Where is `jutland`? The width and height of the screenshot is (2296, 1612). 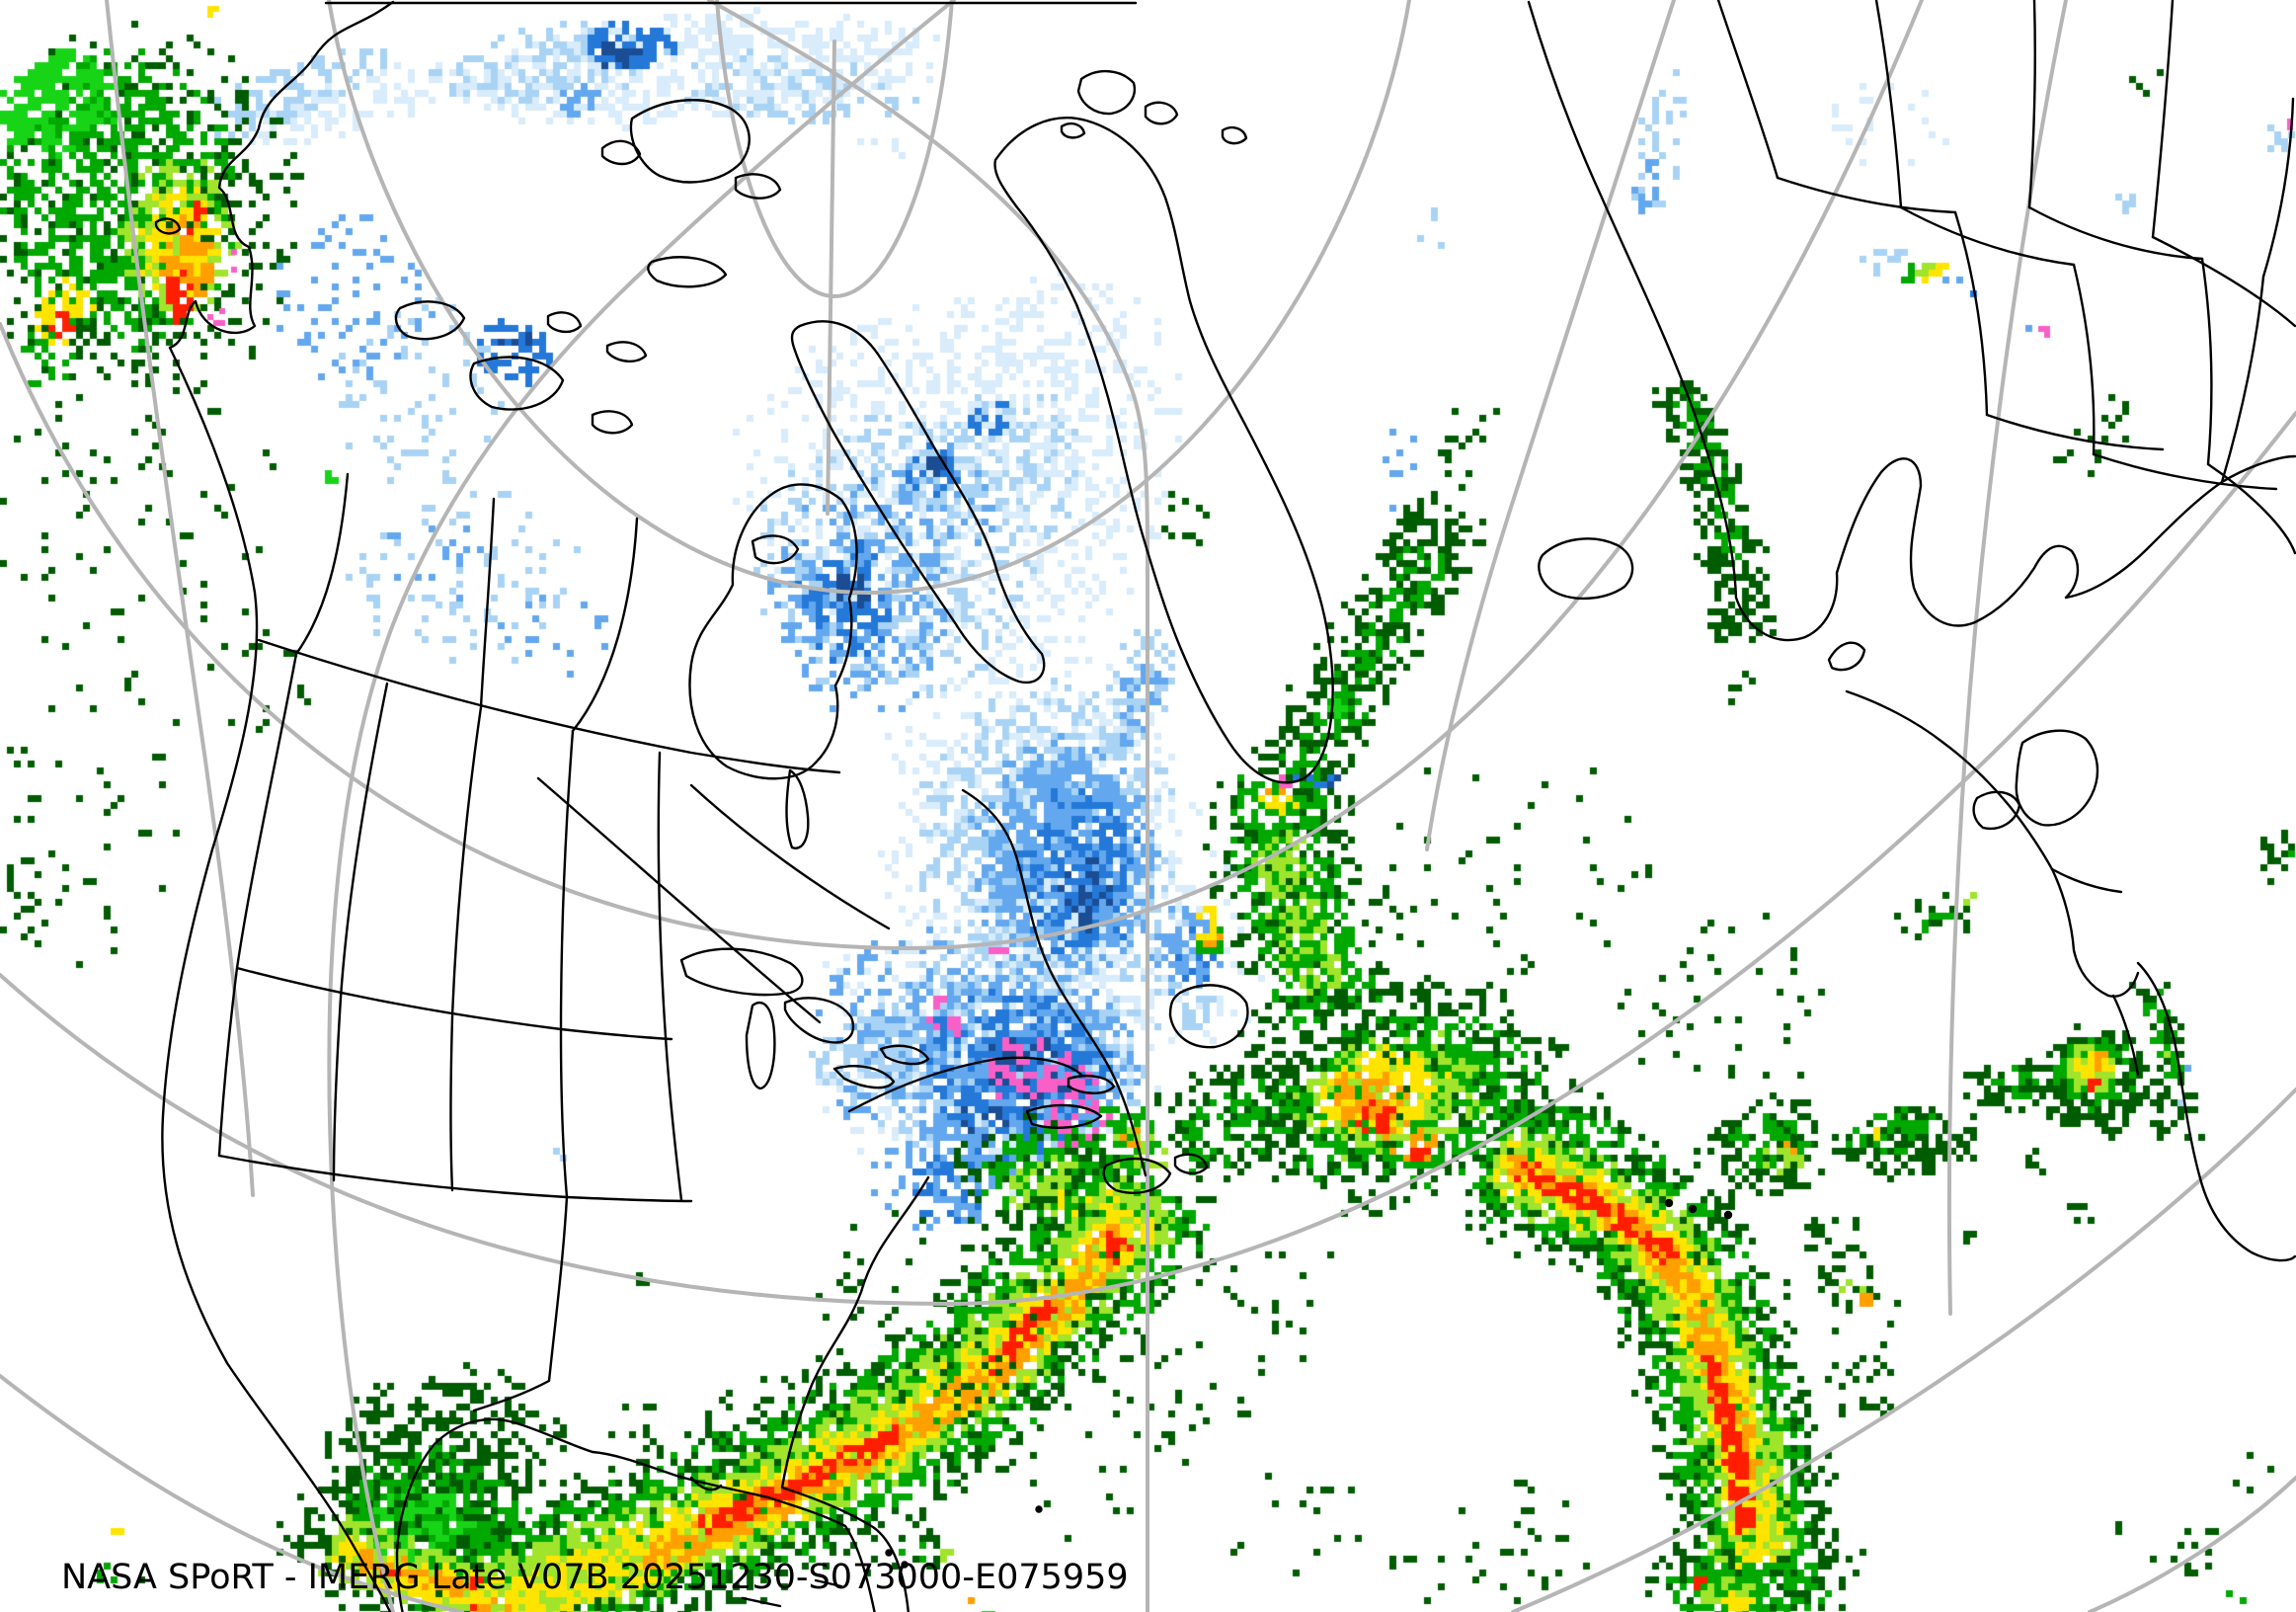 jutland is located at coordinates (1847, 656).